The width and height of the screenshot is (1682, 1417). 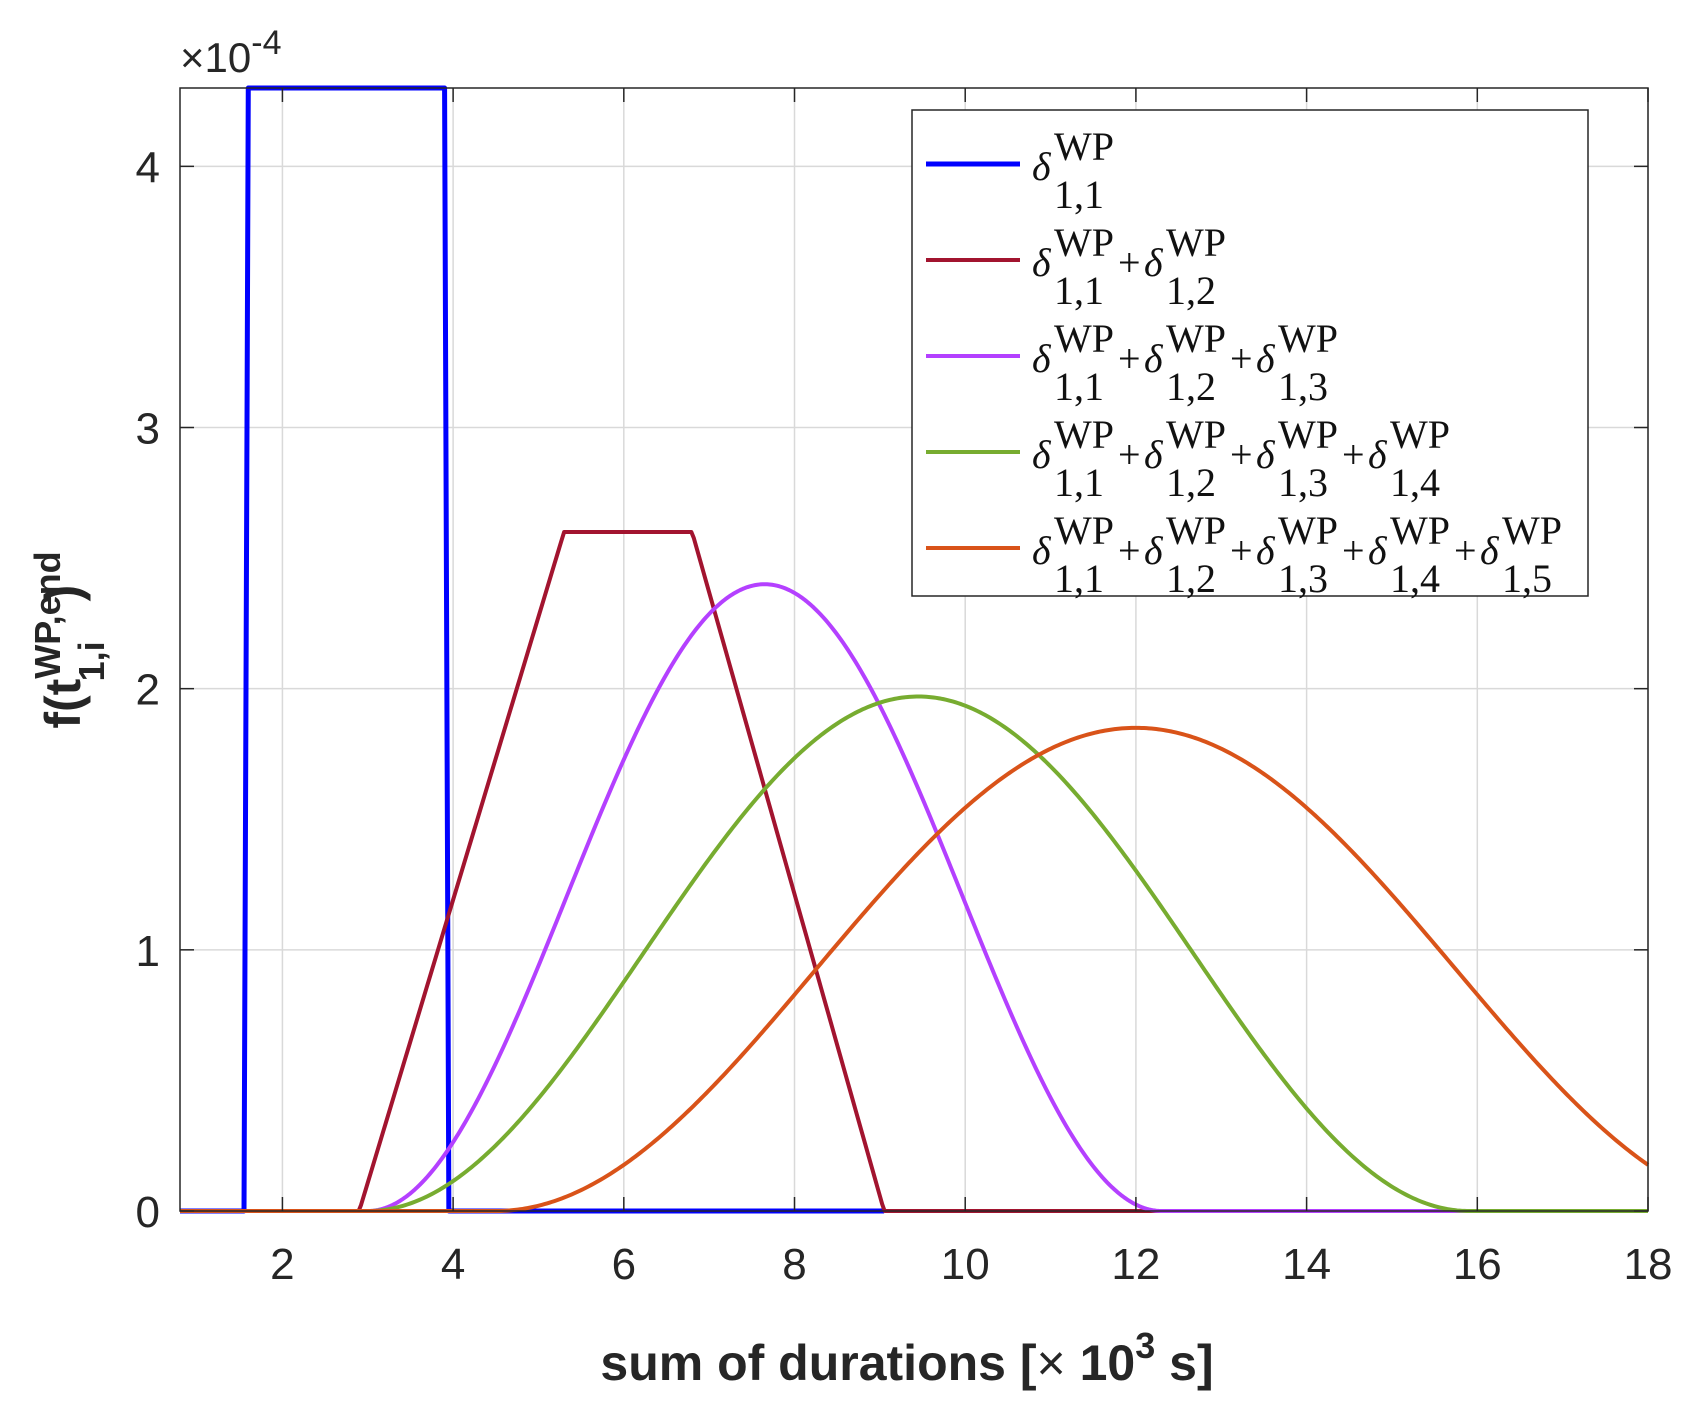 What do you see at coordinates (1051, 1363) in the screenshot?
I see `x-axis-title-times: ×` at bounding box center [1051, 1363].